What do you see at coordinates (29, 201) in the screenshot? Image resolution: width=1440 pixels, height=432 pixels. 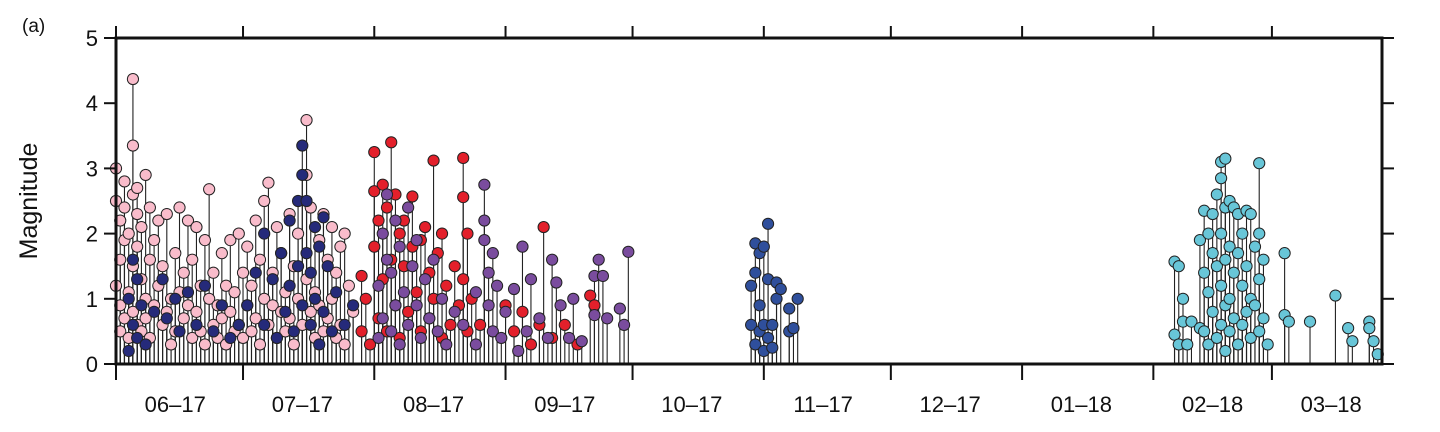 I see `y-axis-title: Magnitude` at bounding box center [29, 201].